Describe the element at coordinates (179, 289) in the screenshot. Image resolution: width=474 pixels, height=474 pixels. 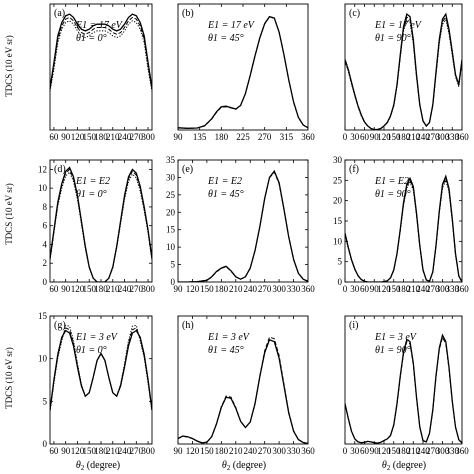
I see `xtick-label-e-90: 90` at that location.